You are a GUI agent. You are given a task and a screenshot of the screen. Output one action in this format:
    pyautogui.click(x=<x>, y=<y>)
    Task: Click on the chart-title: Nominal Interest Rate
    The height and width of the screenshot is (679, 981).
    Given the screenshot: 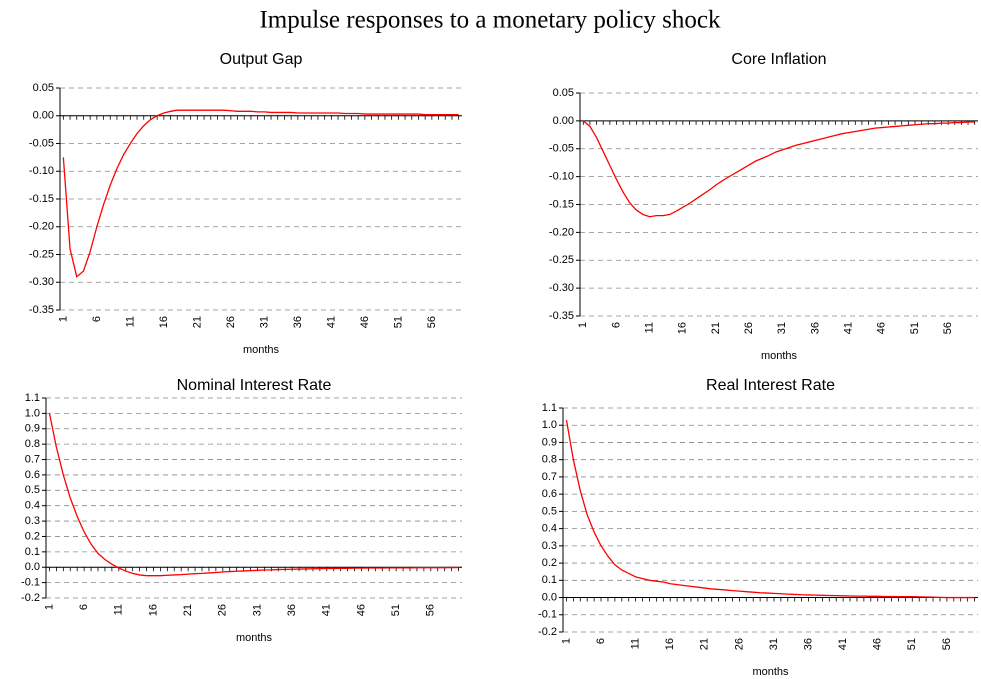 What is the action you would take?
    pyautogui.click(x=254, y=385)
    